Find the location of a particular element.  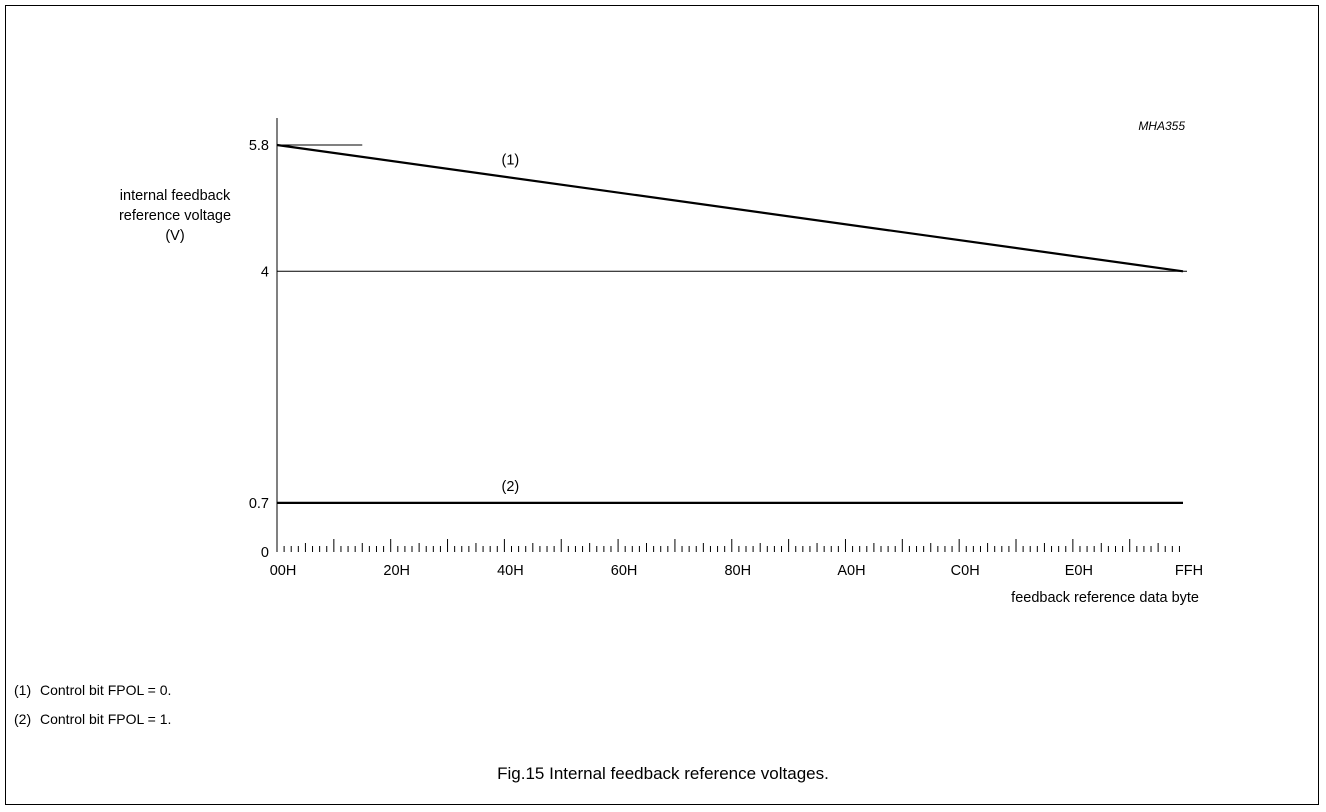

note-item: (1) Control bit FPOL = 0. is located at coordinates (92, 690).